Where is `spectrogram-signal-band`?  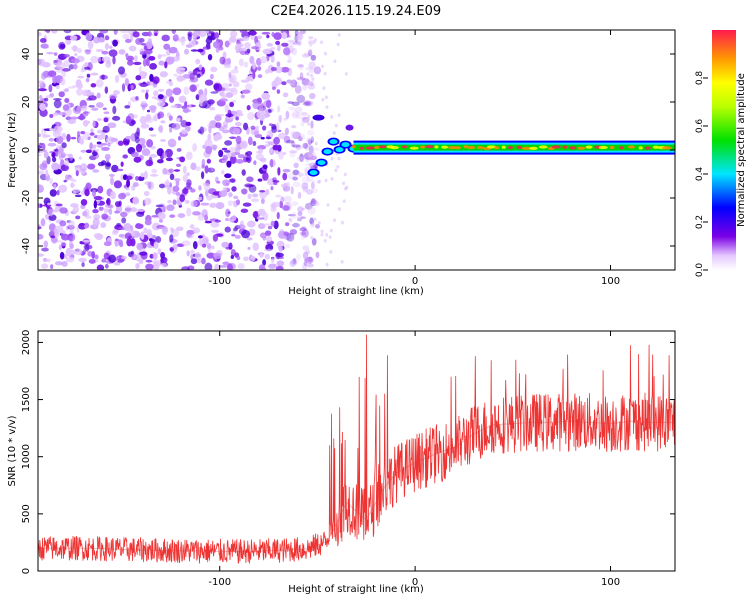 spectrogram-signal-band is located at coordinates (491, 145).